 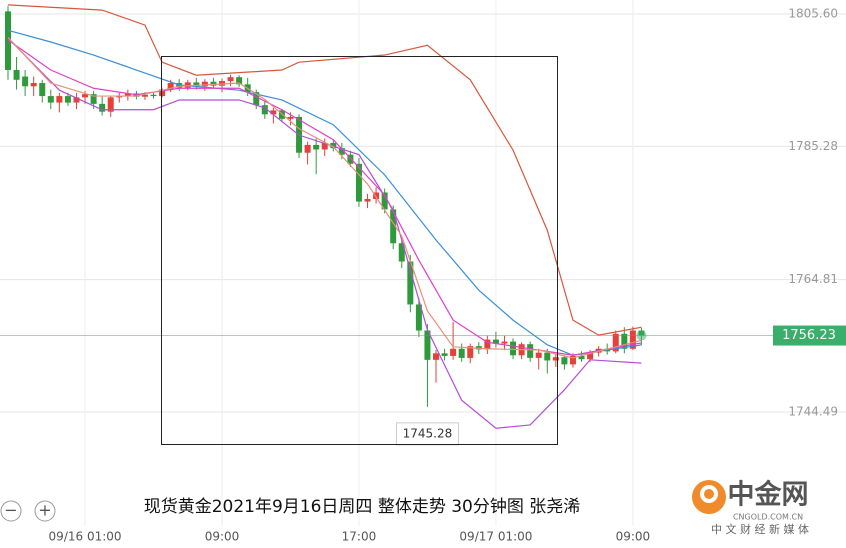 I want to click on last-price-dot, so click(x=641, y=335).